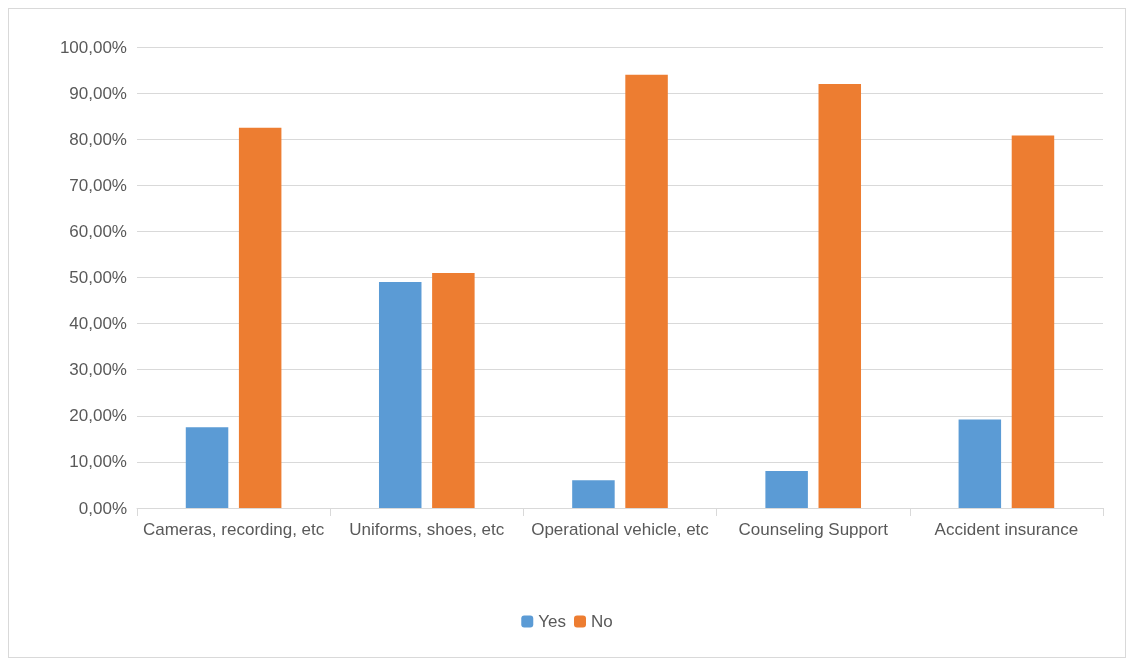 Image resolution: width=1134 pixels, height=666 pixels. Describe the element at coordinates (620, 529) in the screenshot. I see `x-tick-label: Operational vehicle, etc` at that location.